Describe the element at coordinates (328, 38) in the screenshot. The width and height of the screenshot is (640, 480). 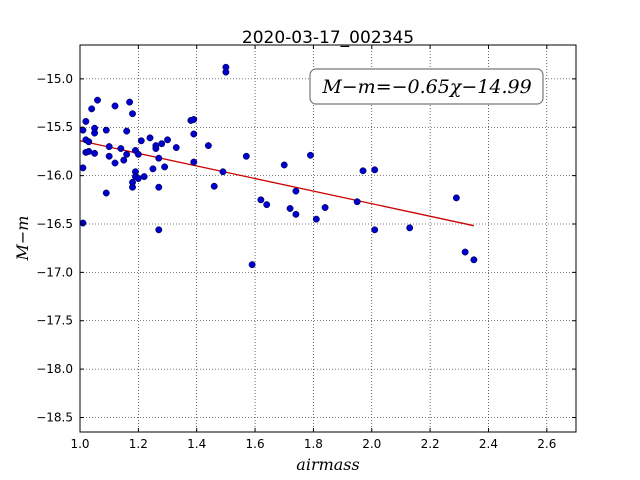
I see `chart-title: 2020-03-17_002345` at that location.